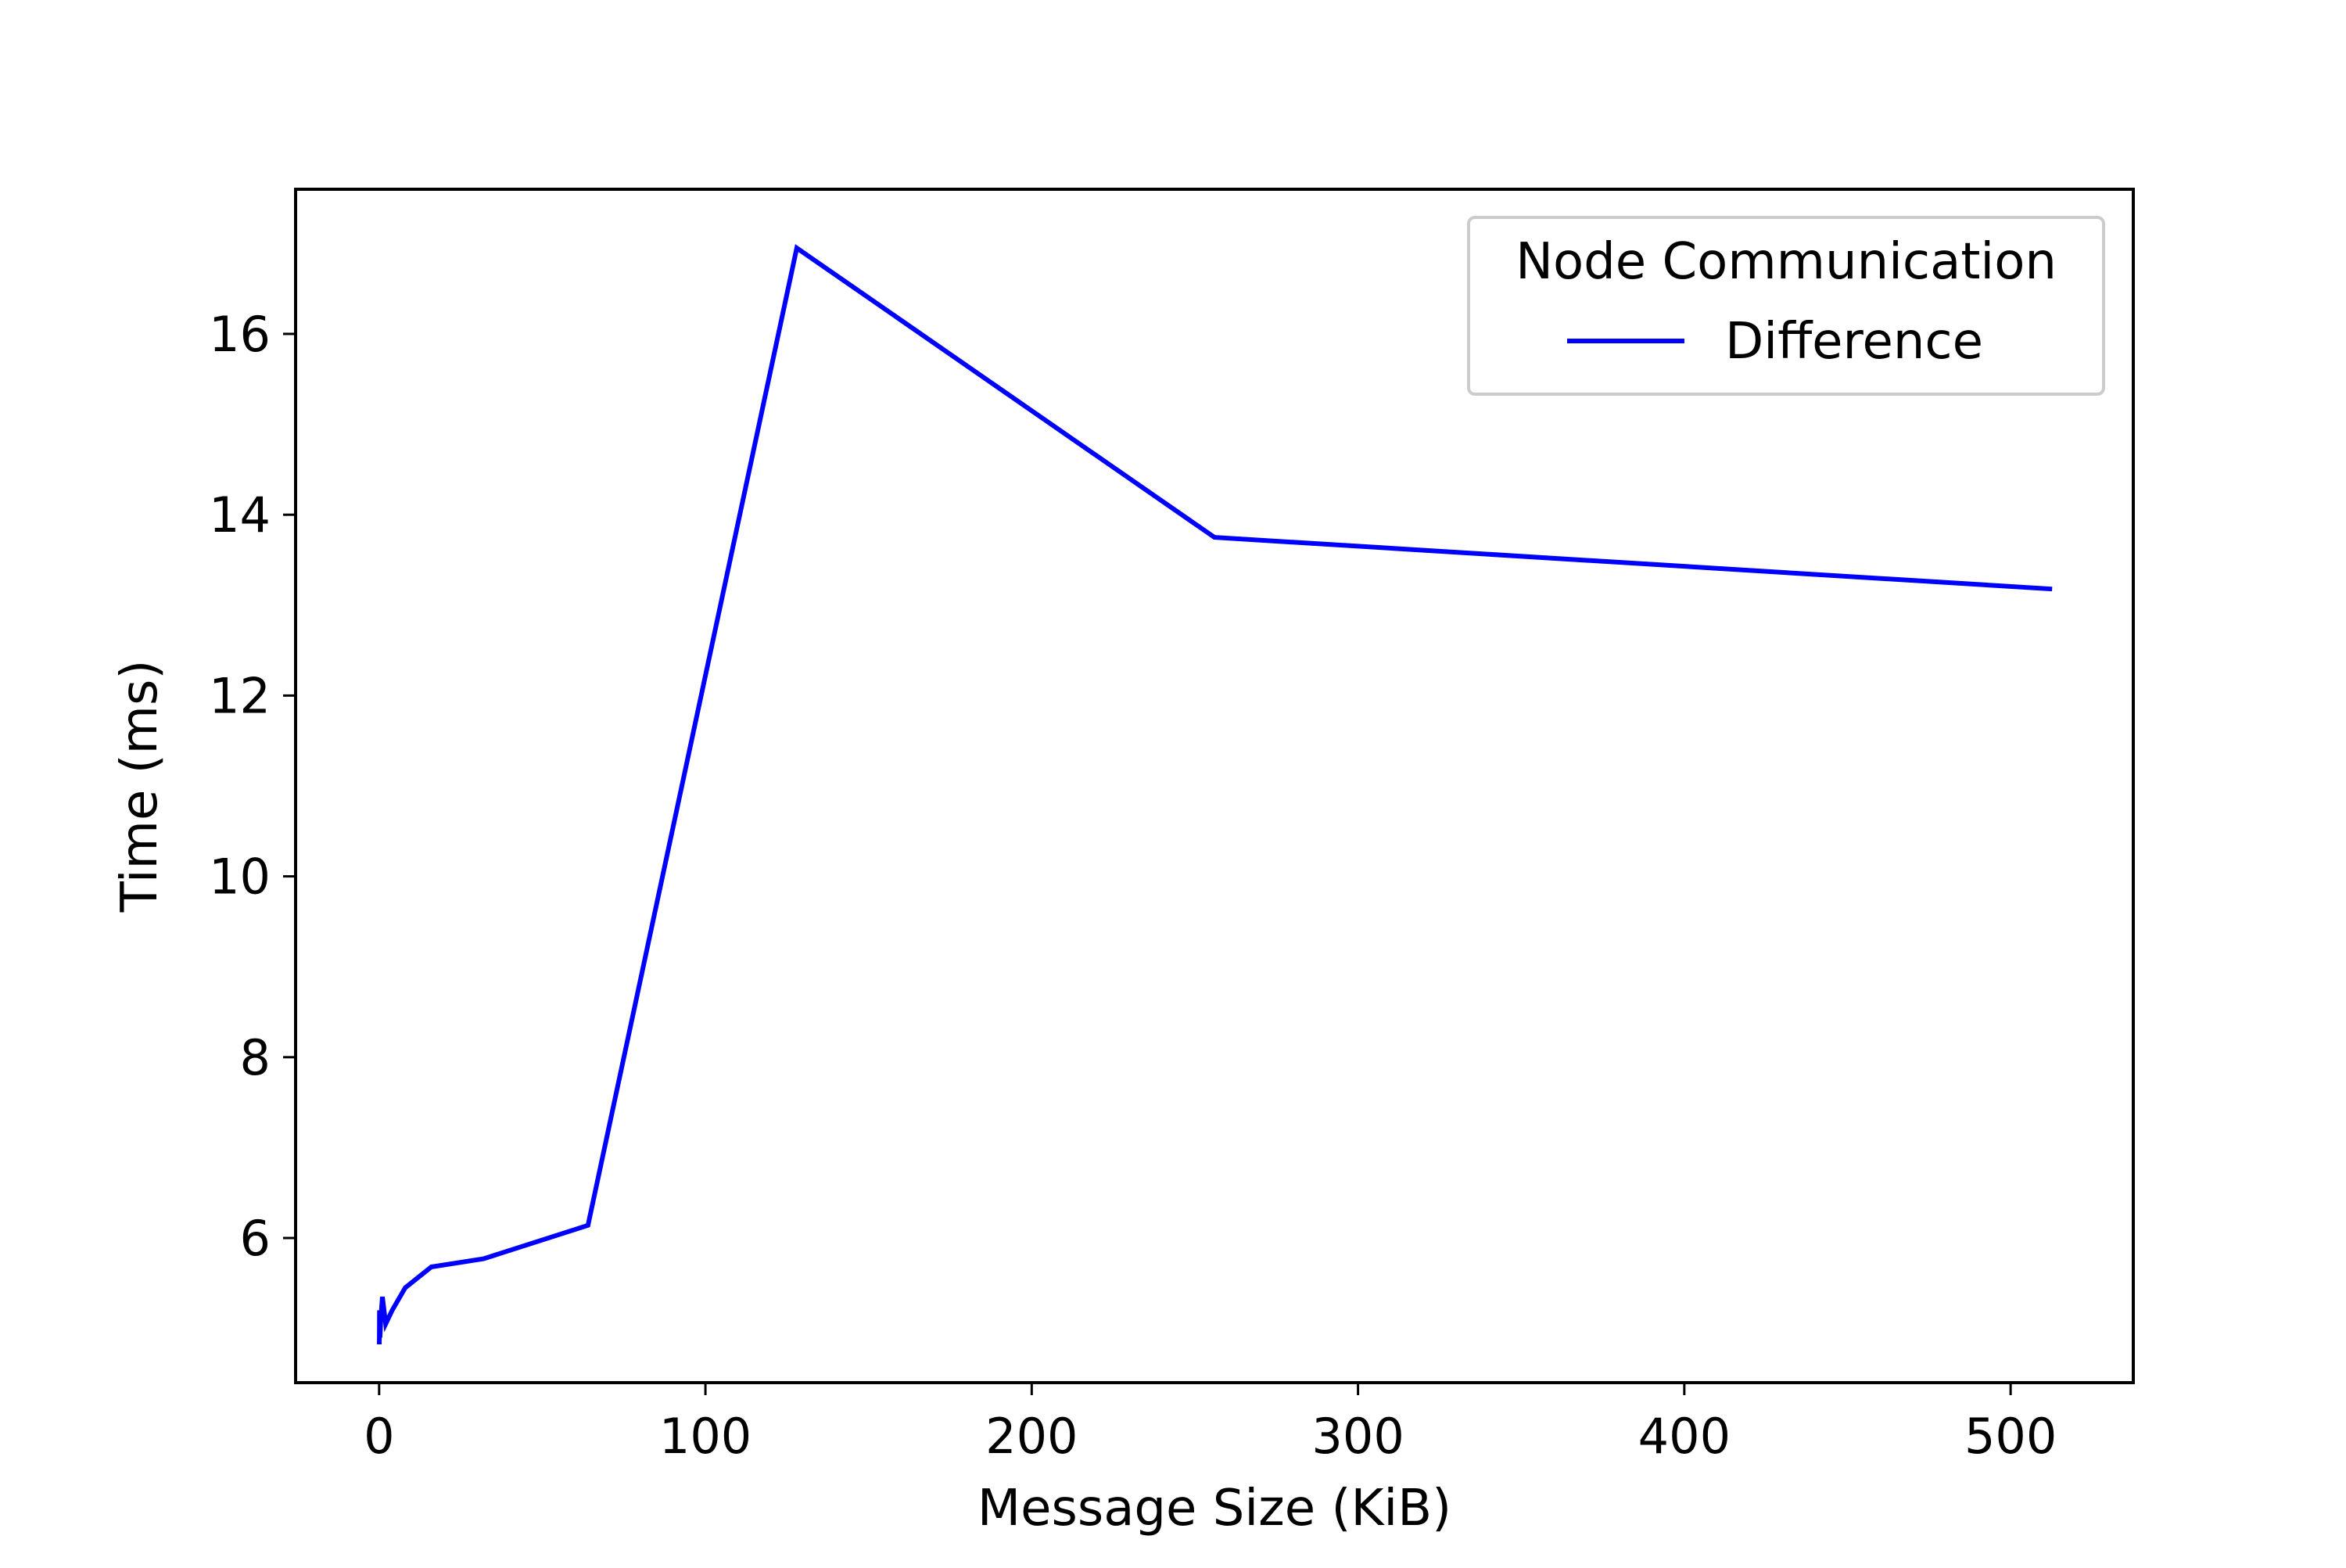  I want to click on x-tick-label: 400, so click(1684, 1436).